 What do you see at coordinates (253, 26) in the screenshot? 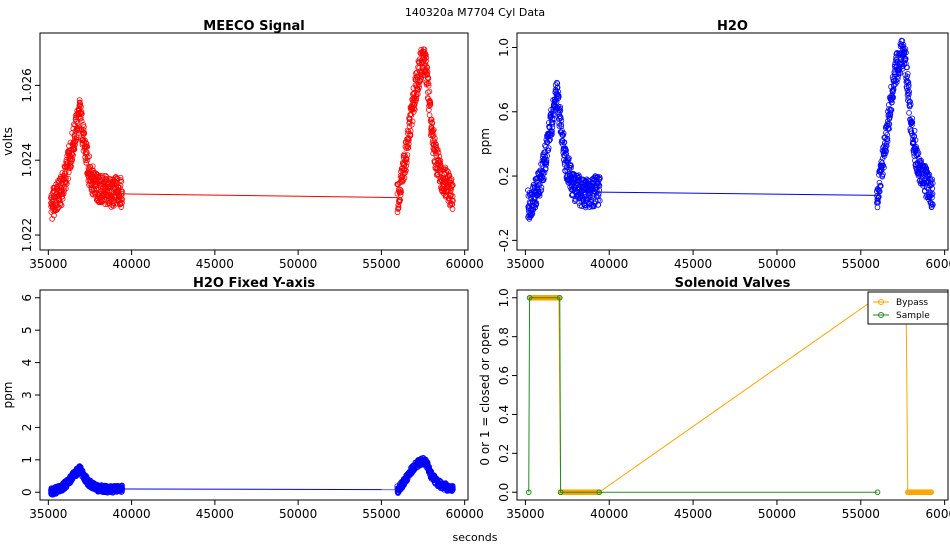
I see `panel-title: MEECO Signal` at bounding box center [253, 26].